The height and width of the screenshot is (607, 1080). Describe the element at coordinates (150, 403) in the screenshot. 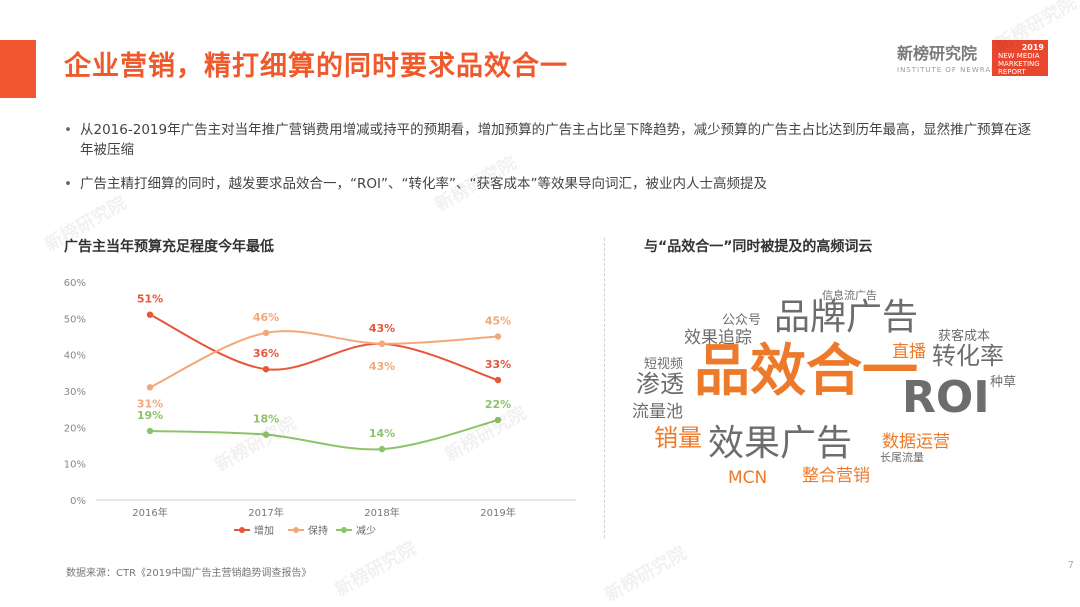

I see `data-label: 31%` at that location.